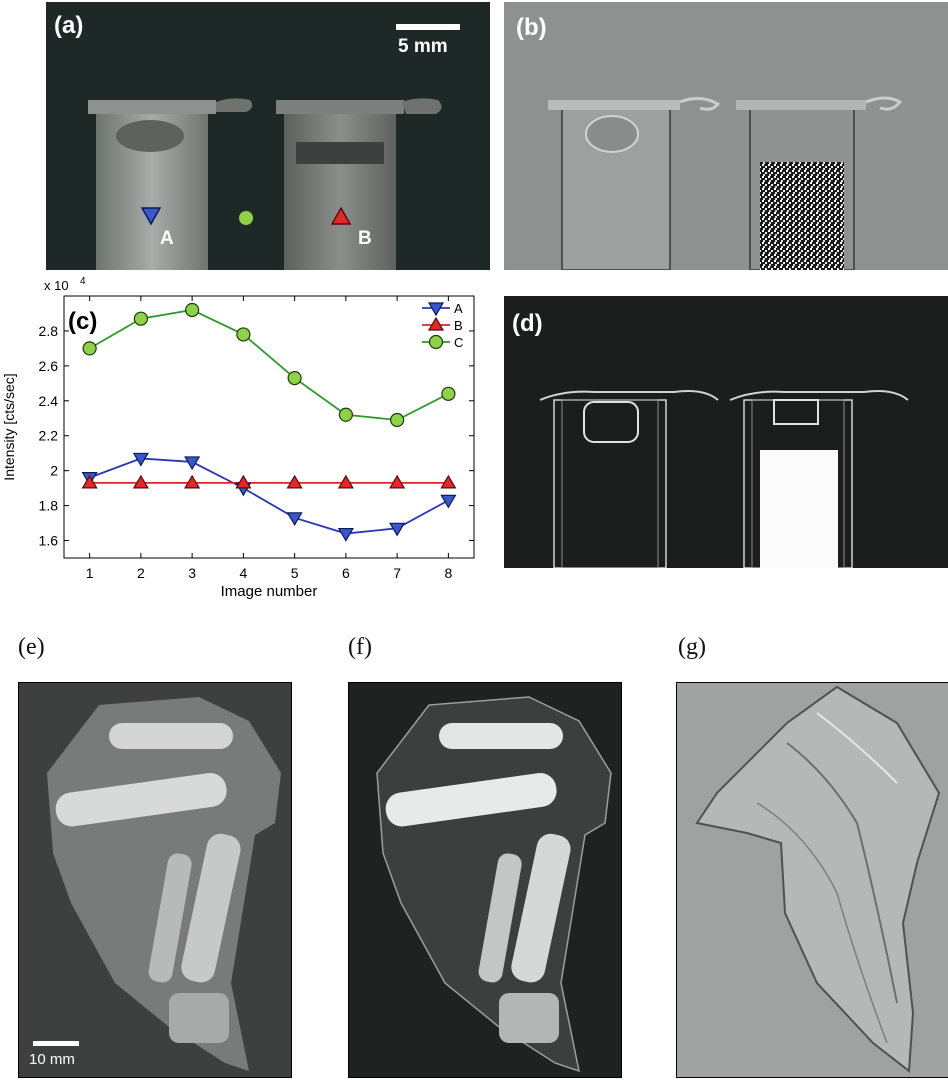  I want to click on y-multiplier-exponent: 4, so click(83, 281).